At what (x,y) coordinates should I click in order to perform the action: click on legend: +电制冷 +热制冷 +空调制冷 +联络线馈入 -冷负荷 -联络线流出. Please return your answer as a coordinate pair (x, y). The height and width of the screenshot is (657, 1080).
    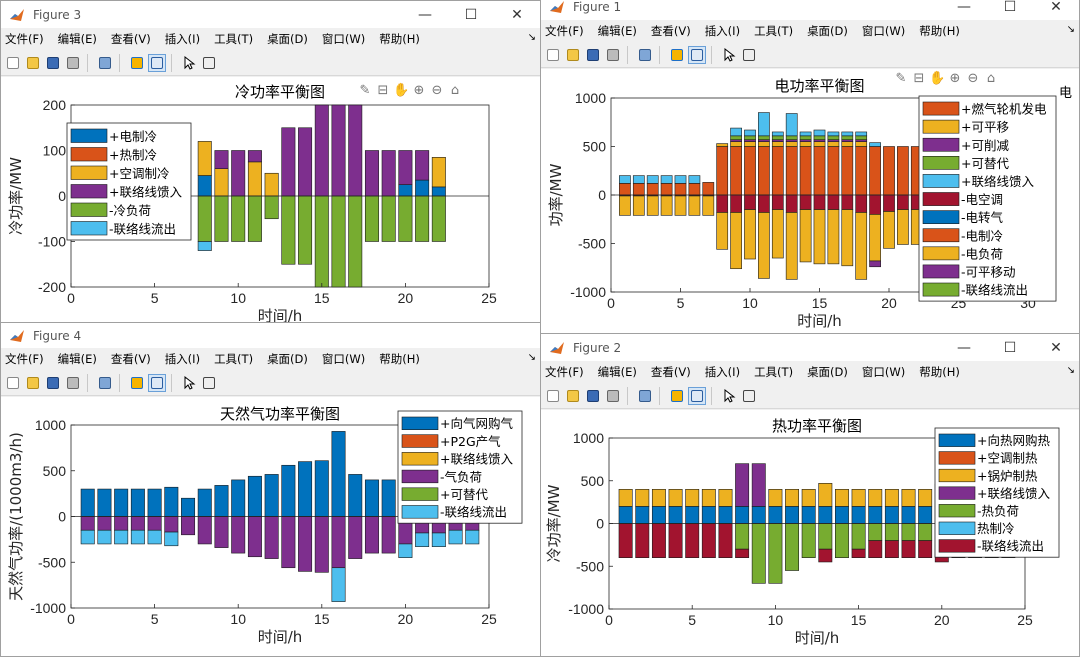
    Looking at the image, I should click on (129, 181).